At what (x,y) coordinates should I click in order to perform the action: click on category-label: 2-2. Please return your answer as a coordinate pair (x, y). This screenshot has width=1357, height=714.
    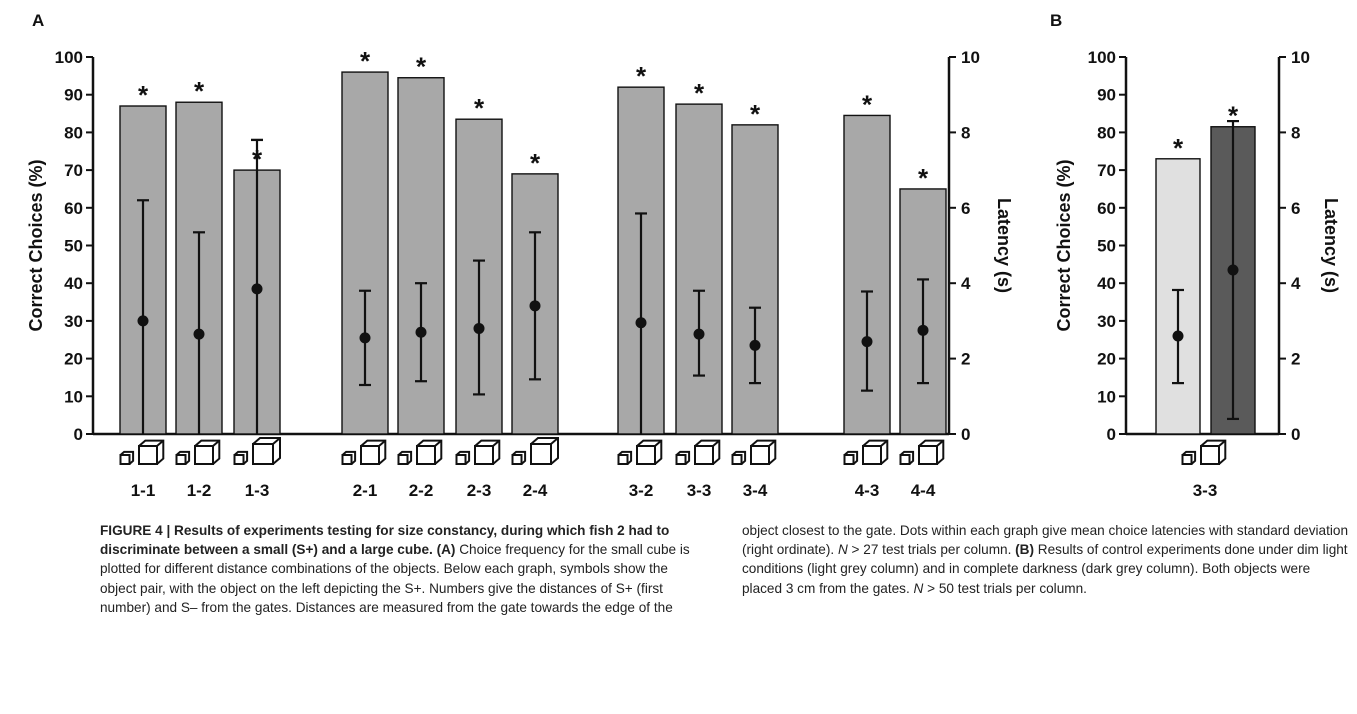
    Looking at the image, I should click on (421, 490).